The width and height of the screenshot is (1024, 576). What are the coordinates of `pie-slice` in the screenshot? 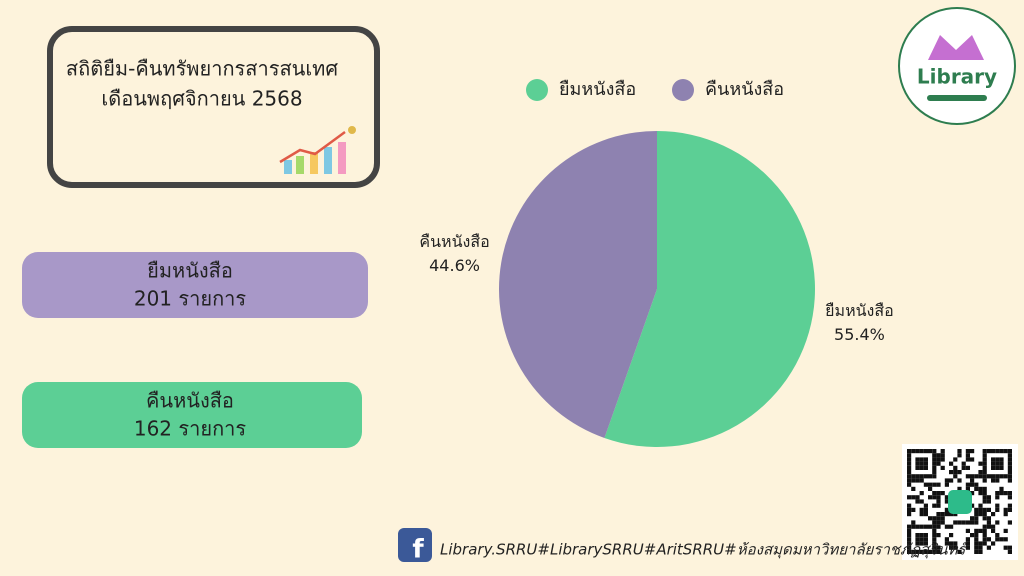 It's located at (577, 284).